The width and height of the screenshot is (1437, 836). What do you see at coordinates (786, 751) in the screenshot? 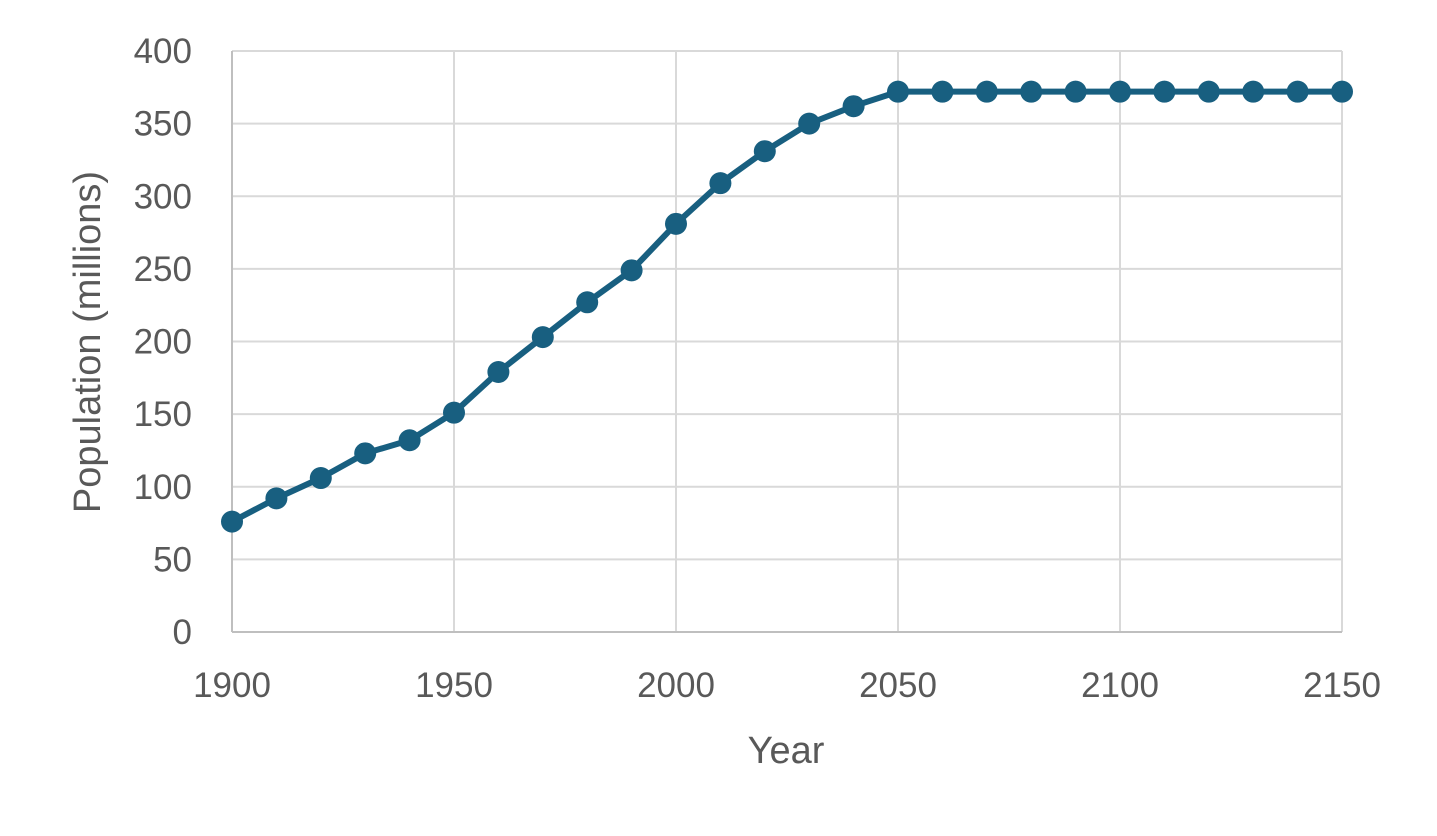
I see `x-axis-title: Year` at bounding box center [786, 751].